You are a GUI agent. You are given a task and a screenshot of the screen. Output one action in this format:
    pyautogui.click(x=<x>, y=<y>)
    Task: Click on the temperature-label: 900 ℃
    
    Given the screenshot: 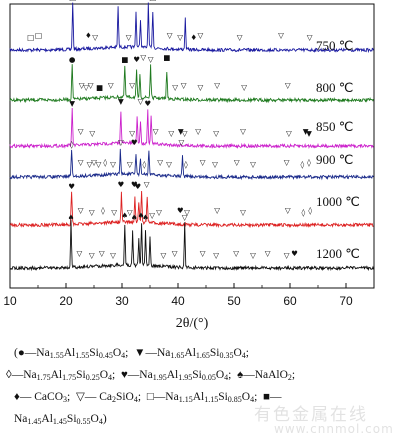 What is the action you would take?
    pyautogui.click(x=334, y=159)
    